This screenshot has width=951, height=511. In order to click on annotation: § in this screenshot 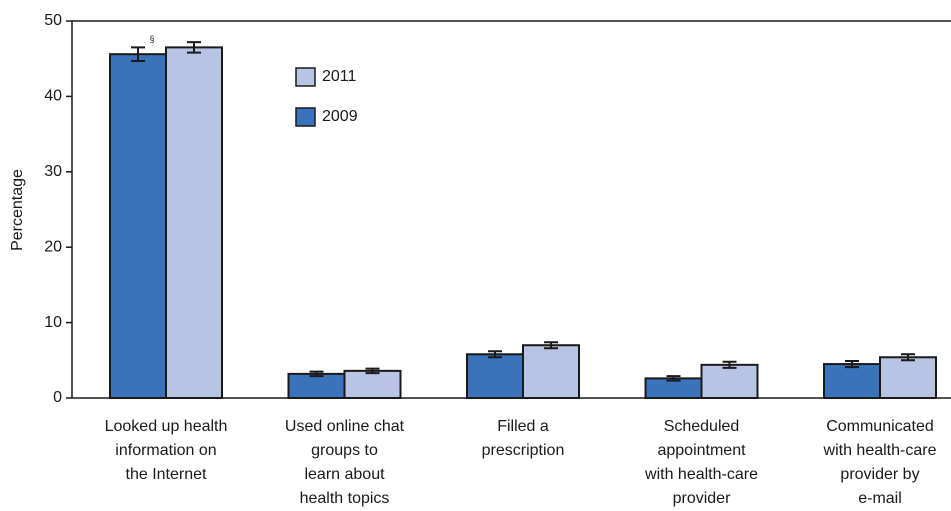, I will do `click(151, 39)`.